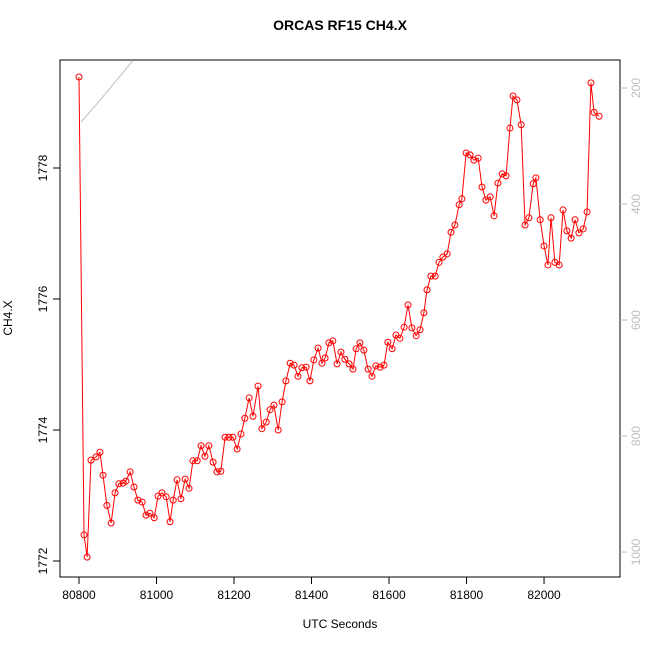  What do you see at coordinates (79, 595) in the screenshot?
I see `x-tick-label: 80800` at bounding box center [79, 595].